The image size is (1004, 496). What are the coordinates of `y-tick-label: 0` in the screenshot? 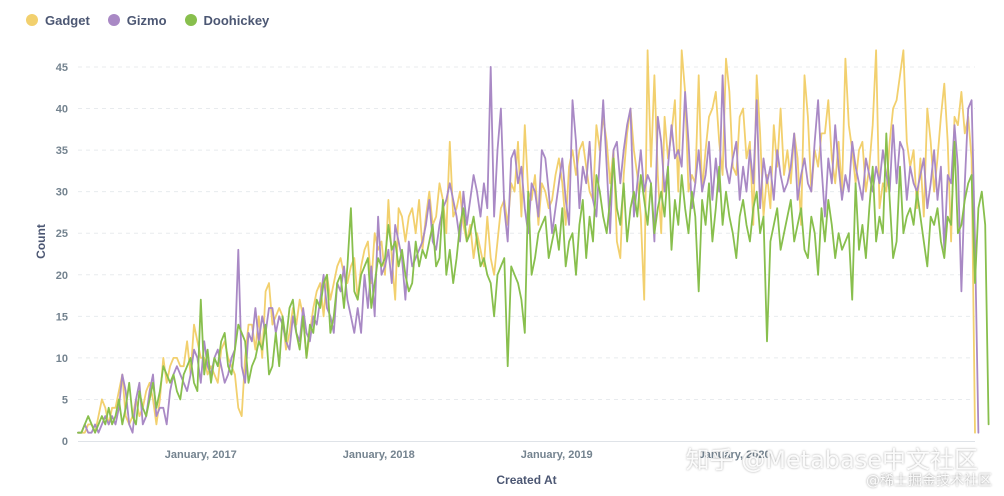 It's located at (65, 442).